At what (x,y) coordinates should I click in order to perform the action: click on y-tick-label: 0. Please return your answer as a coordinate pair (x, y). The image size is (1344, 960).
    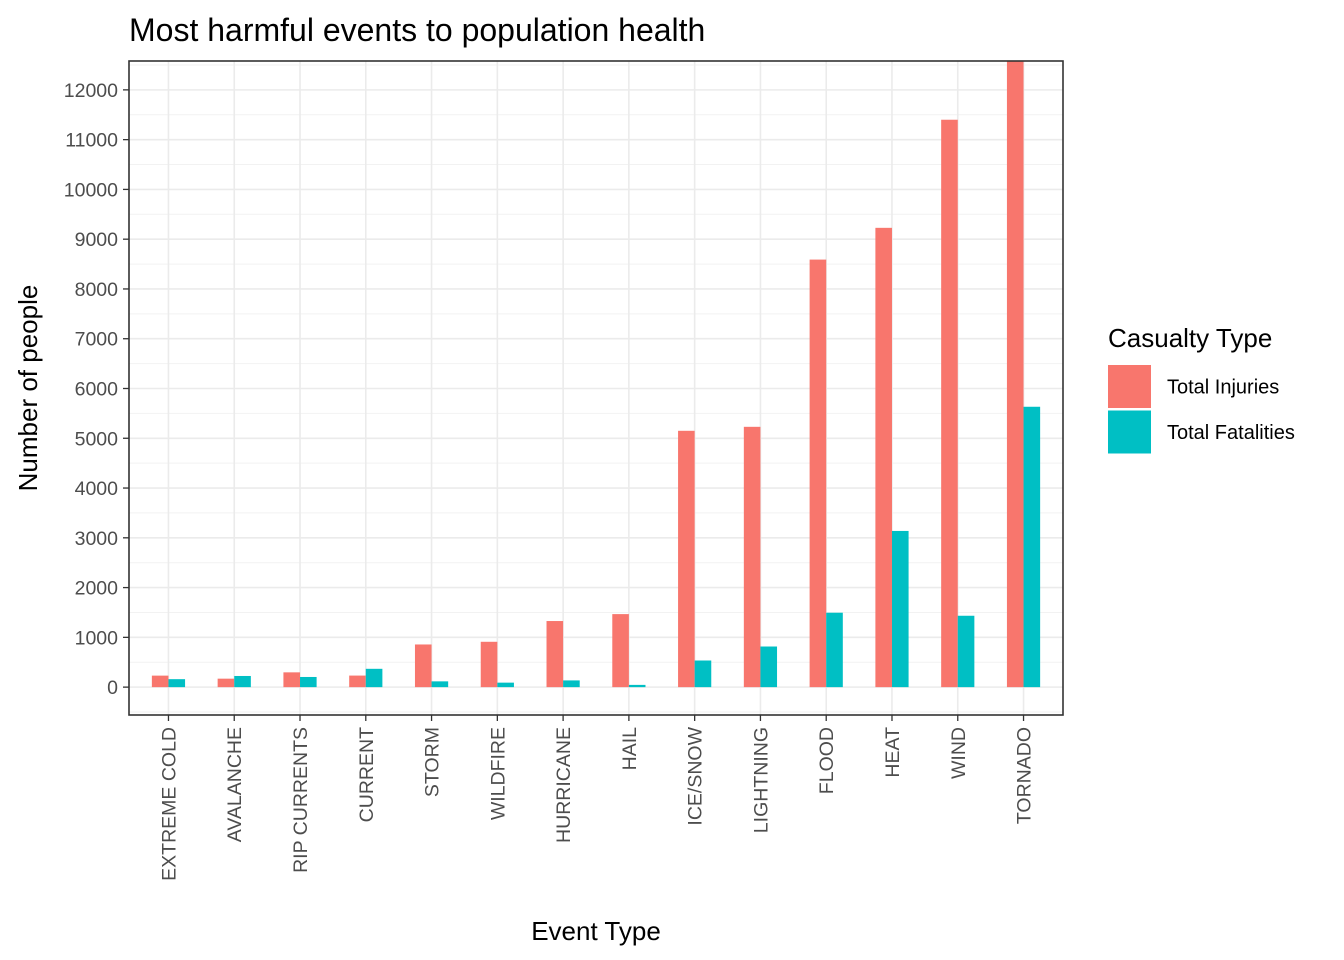
    Looking at the image, I should click on (112, 688).